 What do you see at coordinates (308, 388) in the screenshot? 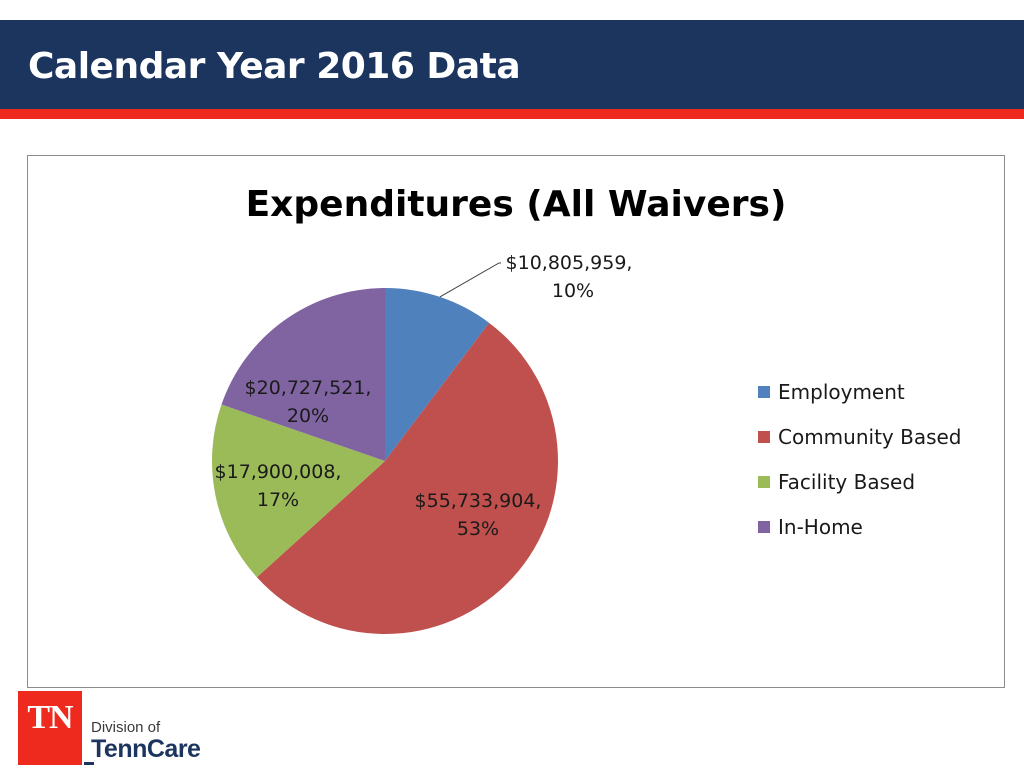
I see `data-label-value-in-home: $20,727,521,` at bounding box center [308, 388].